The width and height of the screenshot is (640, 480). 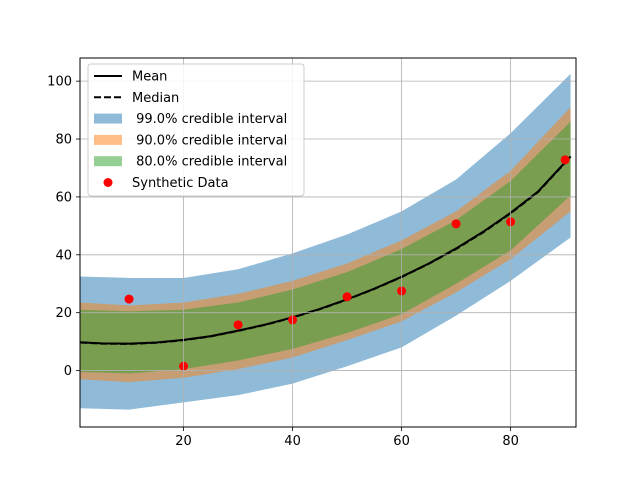 I want to click on y-tick-label-80: 80, so click(x=63, y=140).